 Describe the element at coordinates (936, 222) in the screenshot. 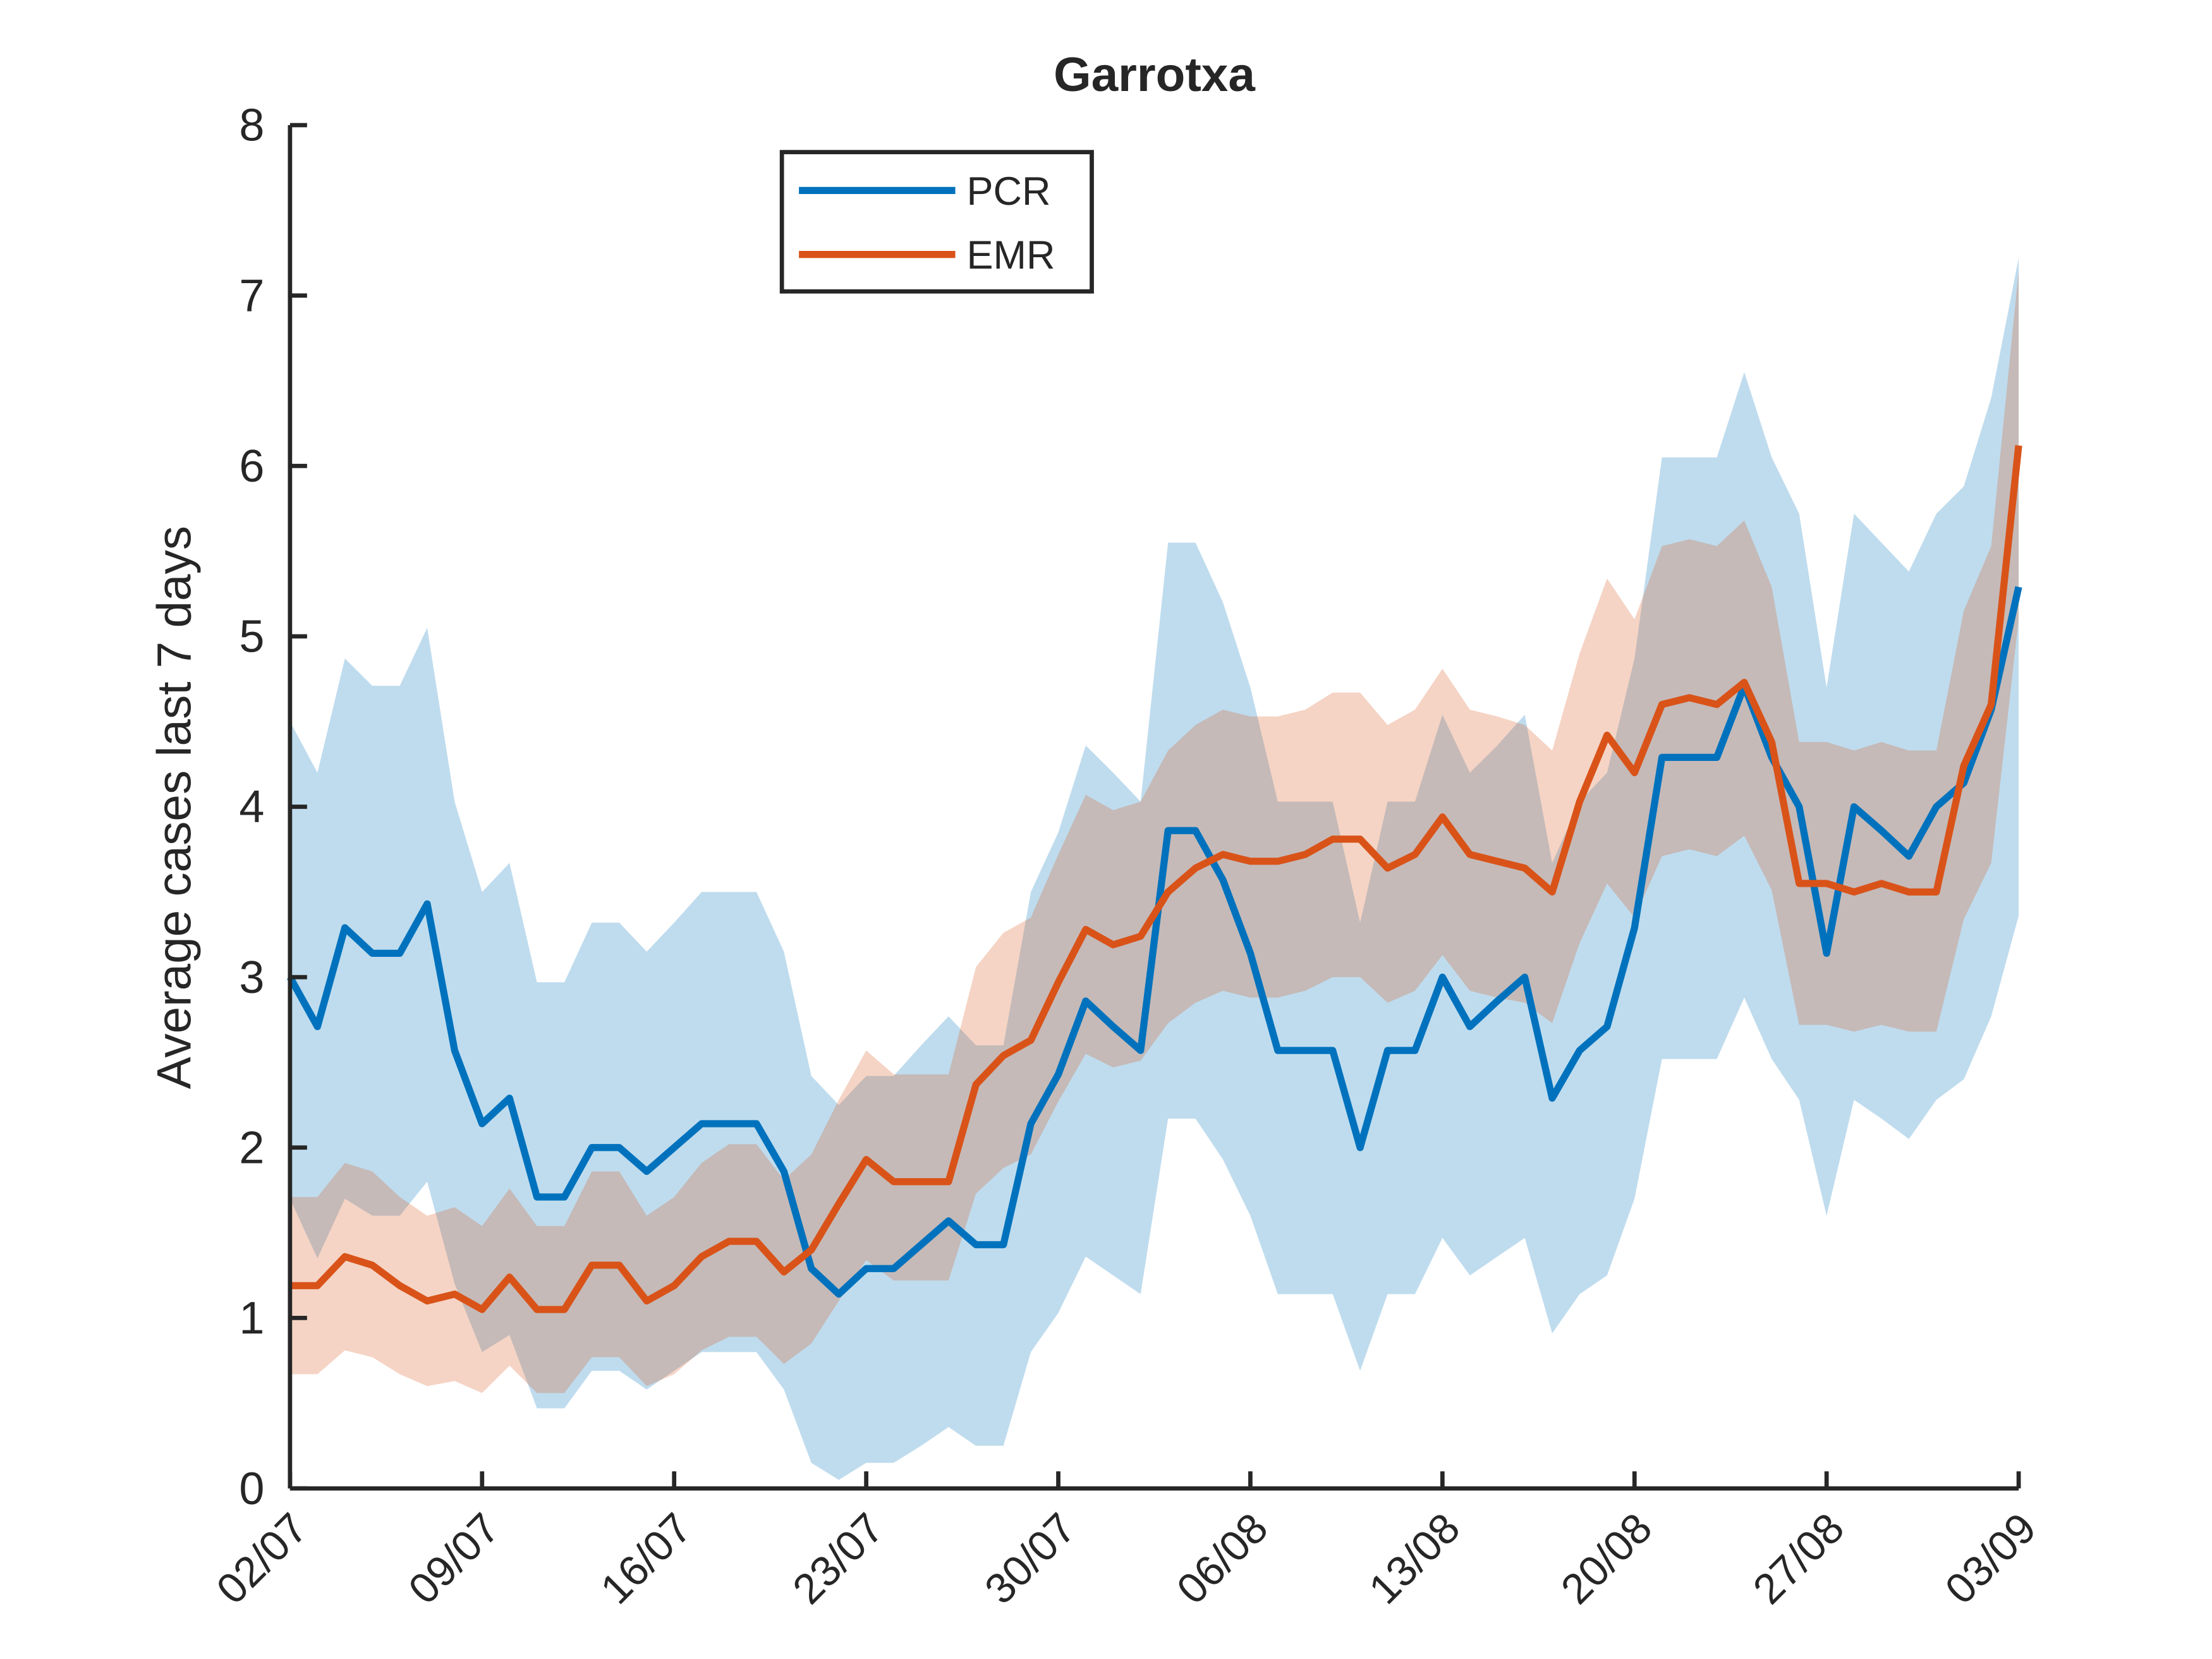

I see `legend-box` at that location.